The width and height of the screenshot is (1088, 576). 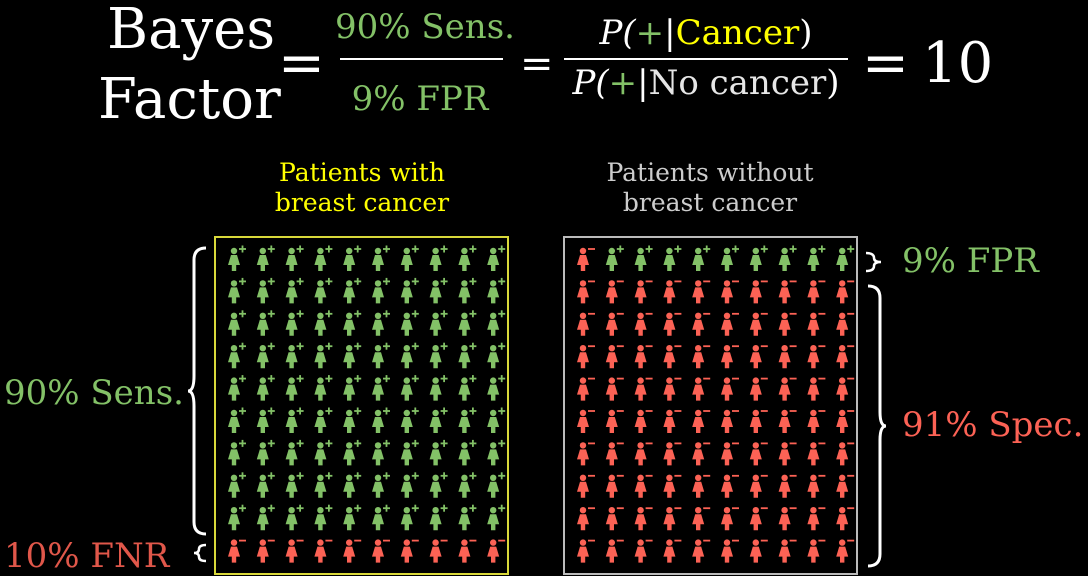 What do you see at coordinates (993, 425) in the screenshot?
I see `label-specificity: 91% Spec.` at bounding box center [993, 425].